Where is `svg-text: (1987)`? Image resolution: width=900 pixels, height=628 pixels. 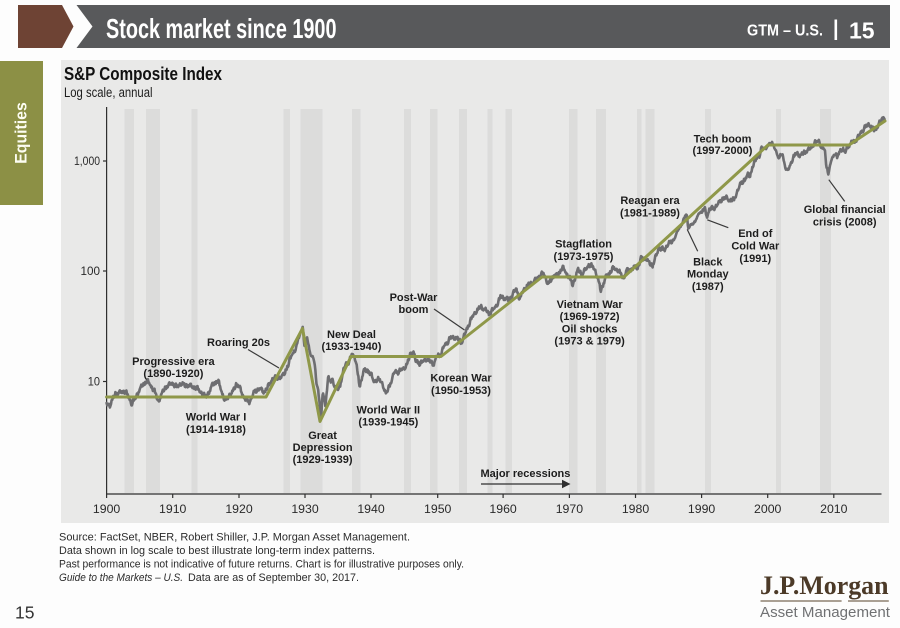
svg-text: (1987) is located at coordinates (708, 287).